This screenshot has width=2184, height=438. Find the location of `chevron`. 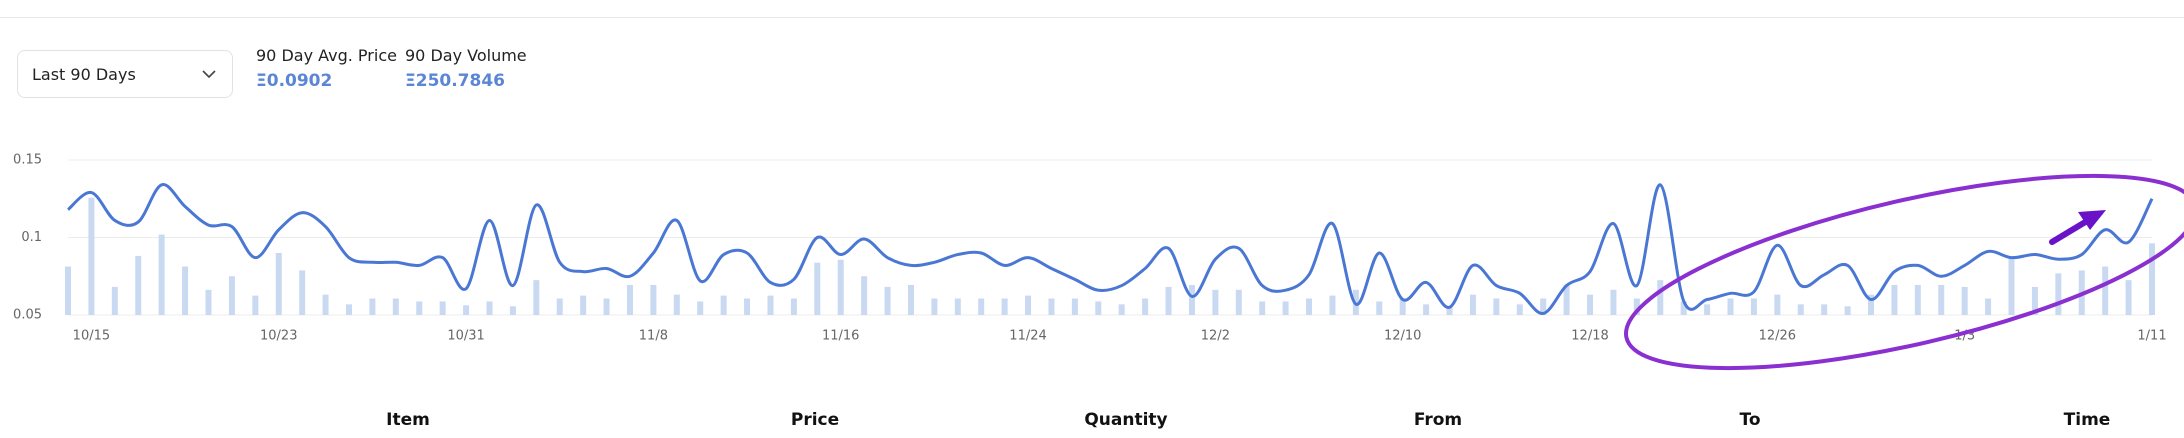

chevron is located at coordinates (209, 74).